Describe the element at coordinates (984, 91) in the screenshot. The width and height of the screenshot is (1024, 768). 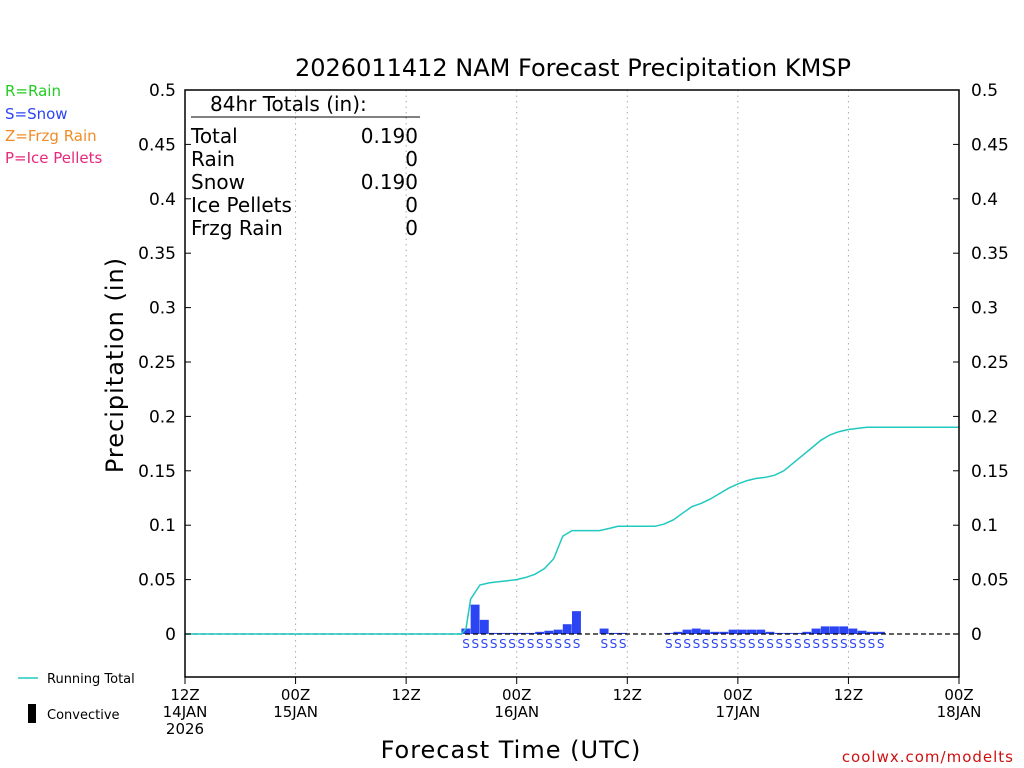
I see `y-tick-label-right: 0.5` at that location.